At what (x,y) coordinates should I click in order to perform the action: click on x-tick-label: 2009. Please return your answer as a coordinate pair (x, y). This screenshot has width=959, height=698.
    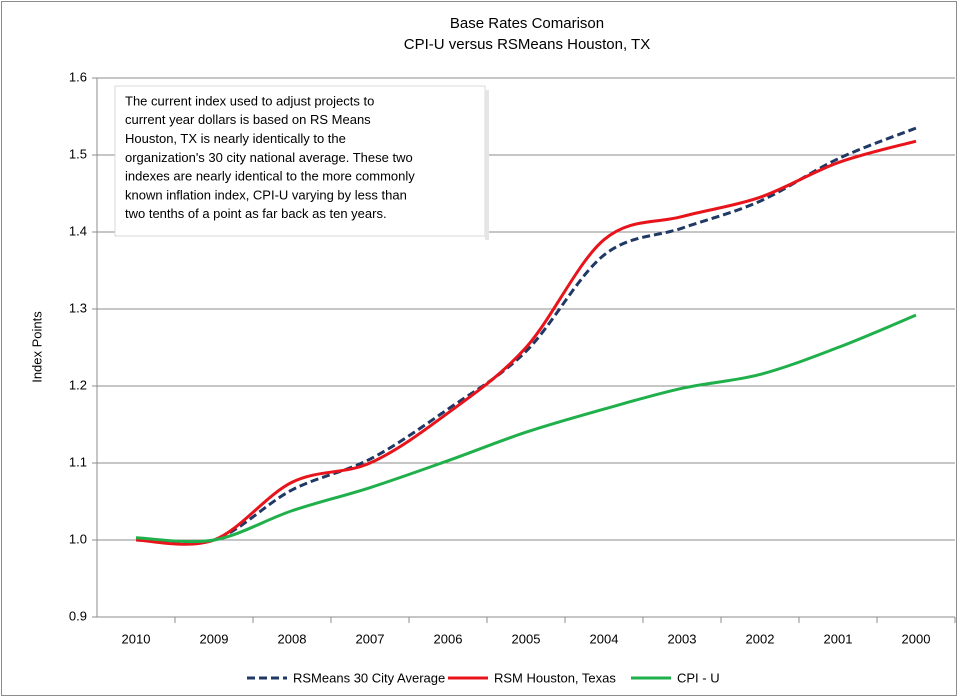
    Looking at the image, I should click on (214, 638).